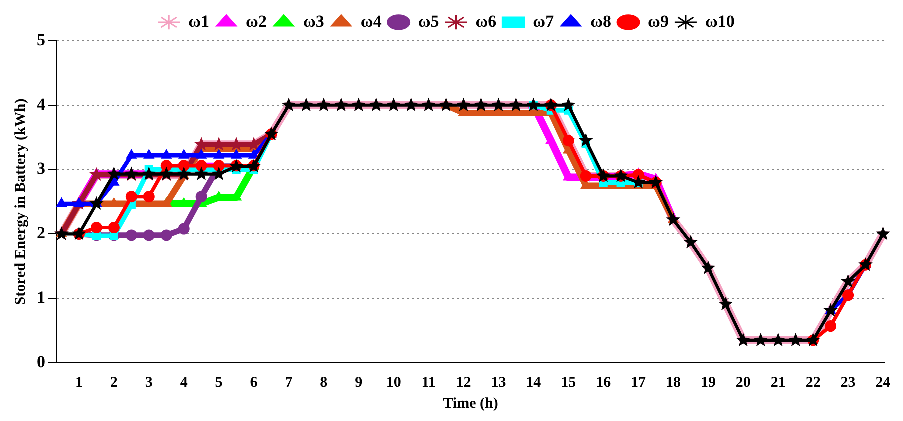 The height and width of the screenshot is (421, 903). What do you see at coordinates (41, 233) in the screenshot?
I see `y-tick-label: 2` at bounding box center [41, 233].